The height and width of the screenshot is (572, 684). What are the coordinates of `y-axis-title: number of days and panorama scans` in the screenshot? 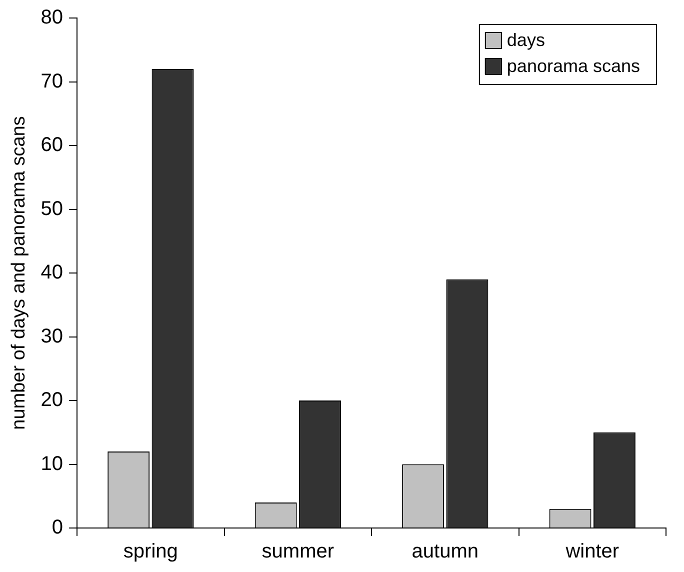 It's located at (19, 273).